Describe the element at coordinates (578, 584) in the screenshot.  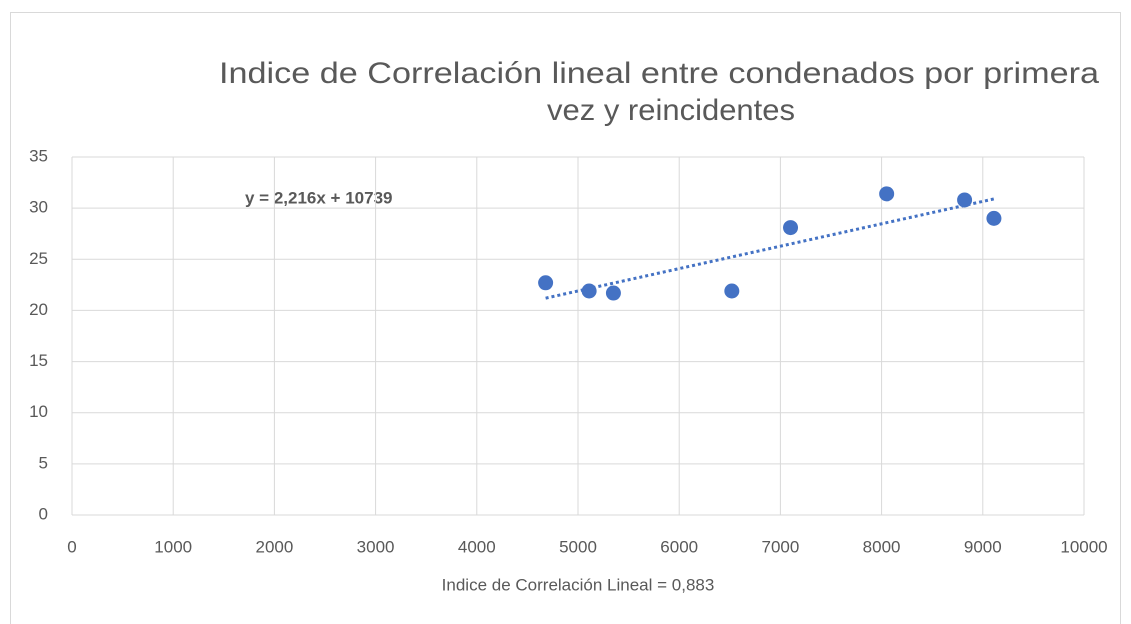
I see `x-axis-label: Indice de Correlación Lineal = 0,883` at that location.